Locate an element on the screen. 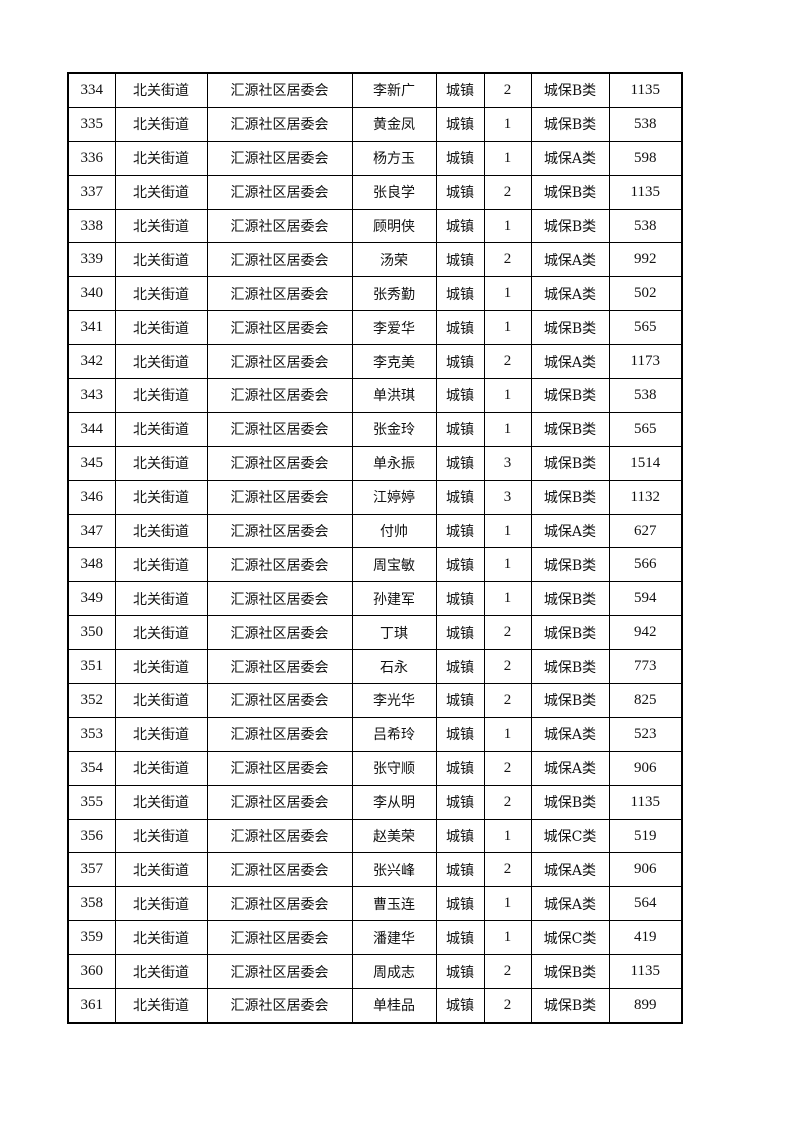 The width and height of the screenshot is (793, 1122). table-row: 338 北关街道 汇源社区居委会 顾明侠 城镇 1 城保B类 538 is located at coordinates (375, 226).